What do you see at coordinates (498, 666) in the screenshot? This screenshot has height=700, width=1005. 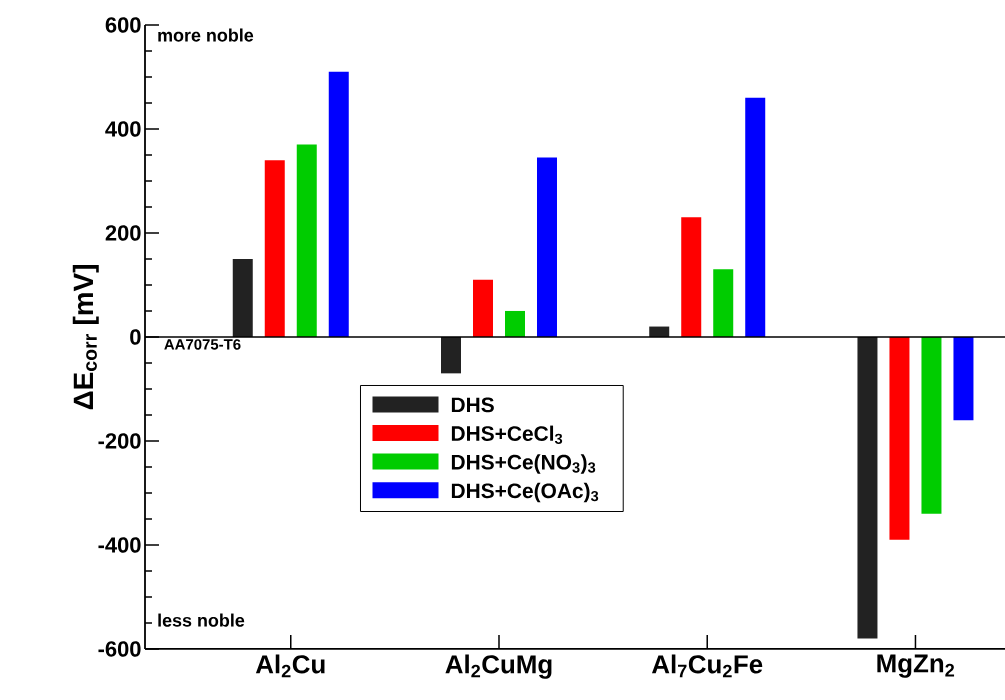 I see `x-tick-label: Al$_{2}$CuMg` at bounding box center [498, 666].